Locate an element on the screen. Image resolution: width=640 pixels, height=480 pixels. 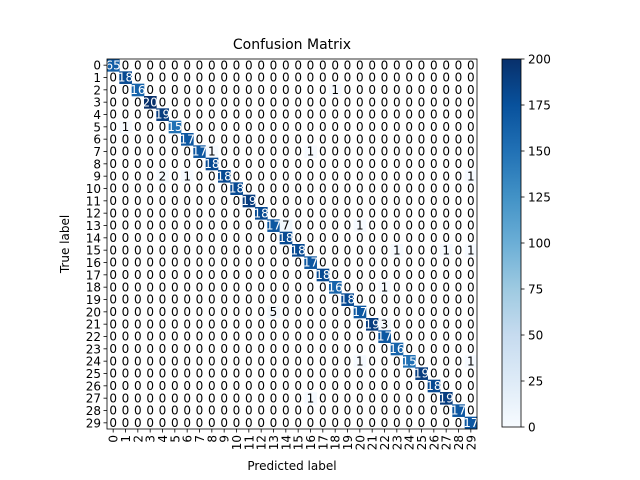
y-tick-label: 21 is located at coordinates (93, 325).